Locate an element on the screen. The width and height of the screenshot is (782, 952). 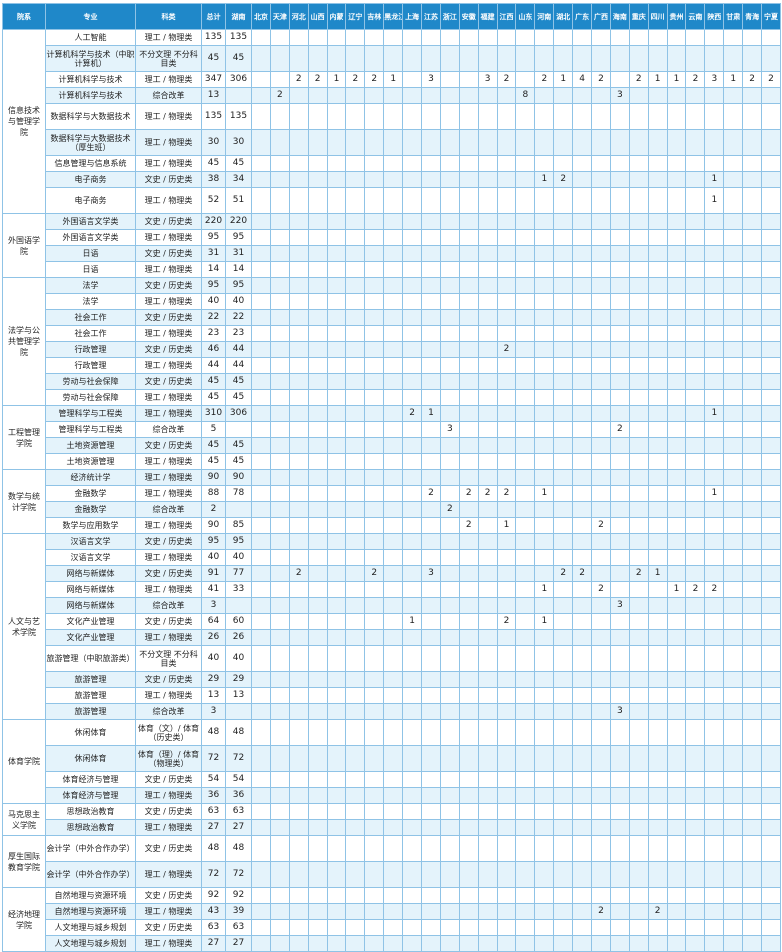
major-cell: 会计学（中外合作办学） is located at coordinates (90, 874).